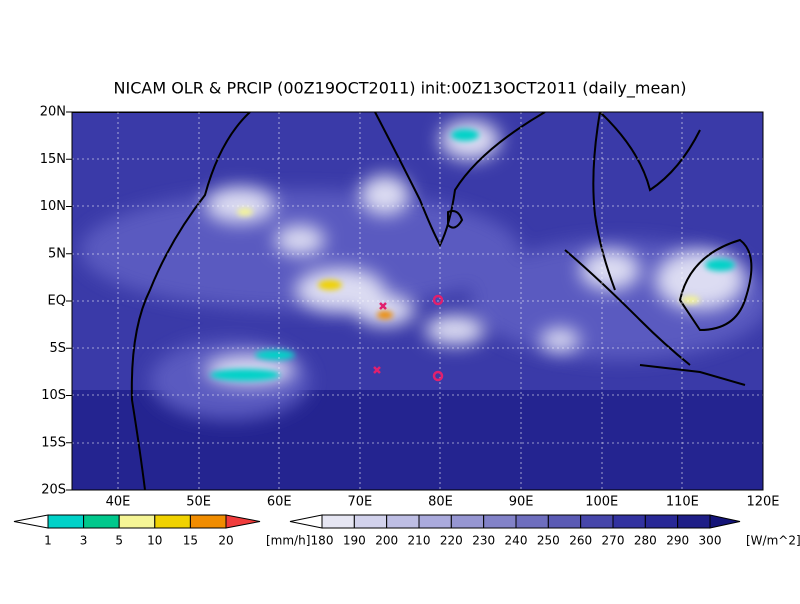 This screenshot has height=604, width=800. I want to click on lon-label: 40E, so click(118, 502).